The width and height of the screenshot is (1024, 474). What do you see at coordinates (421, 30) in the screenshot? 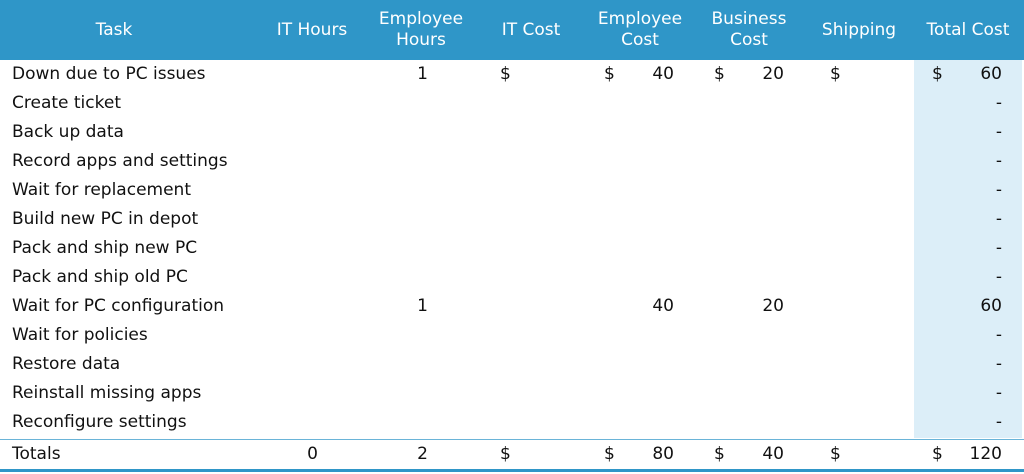
I see `header-employee-hours: Employee Hours` at bounding box center [421, 30].